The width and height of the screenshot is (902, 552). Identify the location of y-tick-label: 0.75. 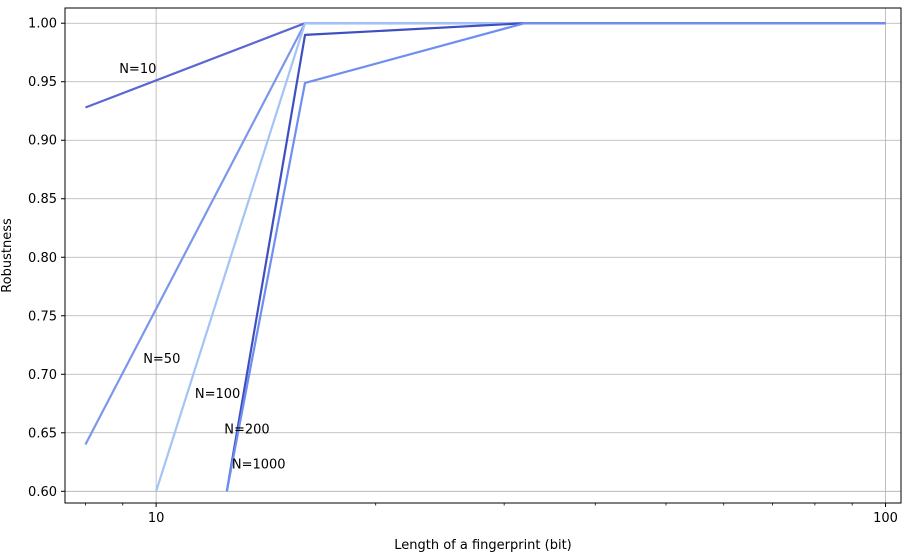
(42, 316).